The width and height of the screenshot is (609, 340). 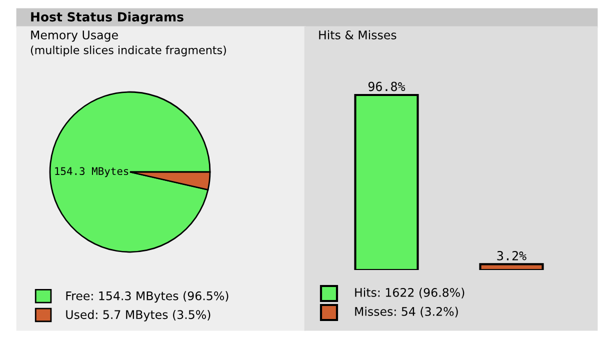 What do you see at coordinates (91, 172) in the screenshot?
I see `text: 154.3 MBytes` at bounding box center [91, 172].